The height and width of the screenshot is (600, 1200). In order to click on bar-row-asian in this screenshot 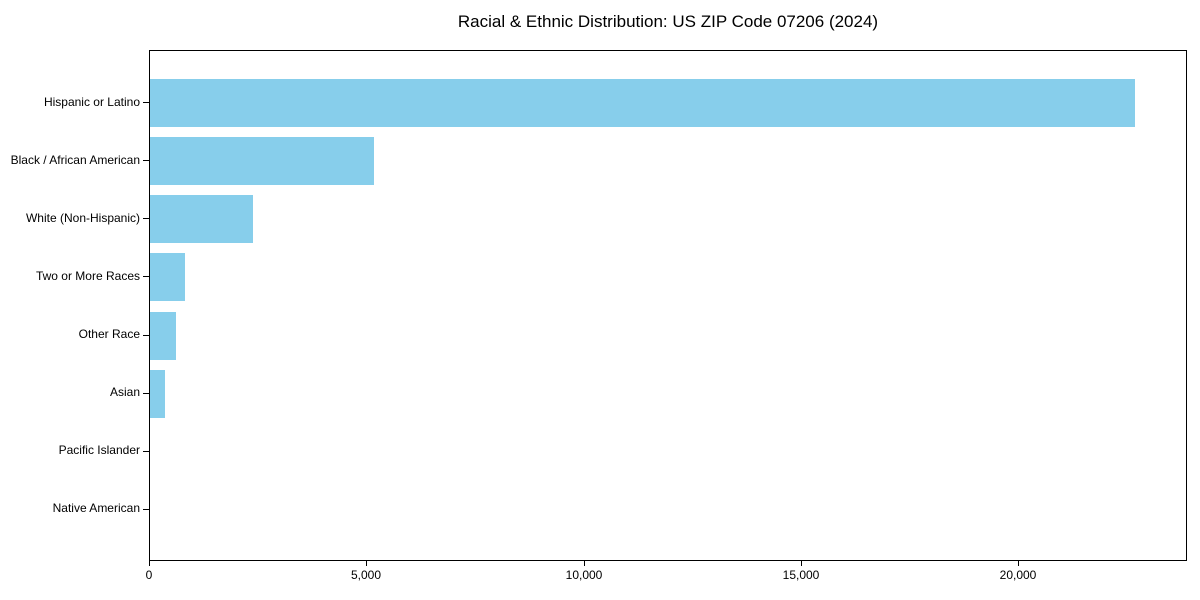, I will do `click(668, 394)`.